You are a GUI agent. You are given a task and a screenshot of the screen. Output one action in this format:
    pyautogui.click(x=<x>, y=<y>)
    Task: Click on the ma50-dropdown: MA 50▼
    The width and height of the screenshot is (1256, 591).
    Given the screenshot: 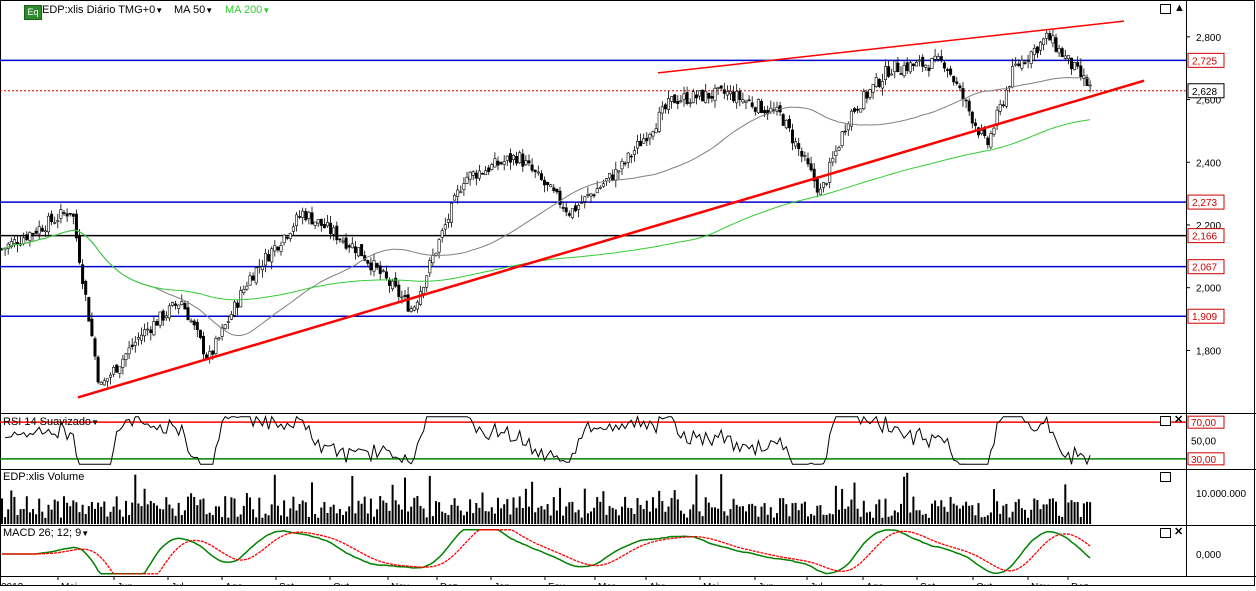 What is the action you would take?
    pyautogui.click(x=193, y=10)
    